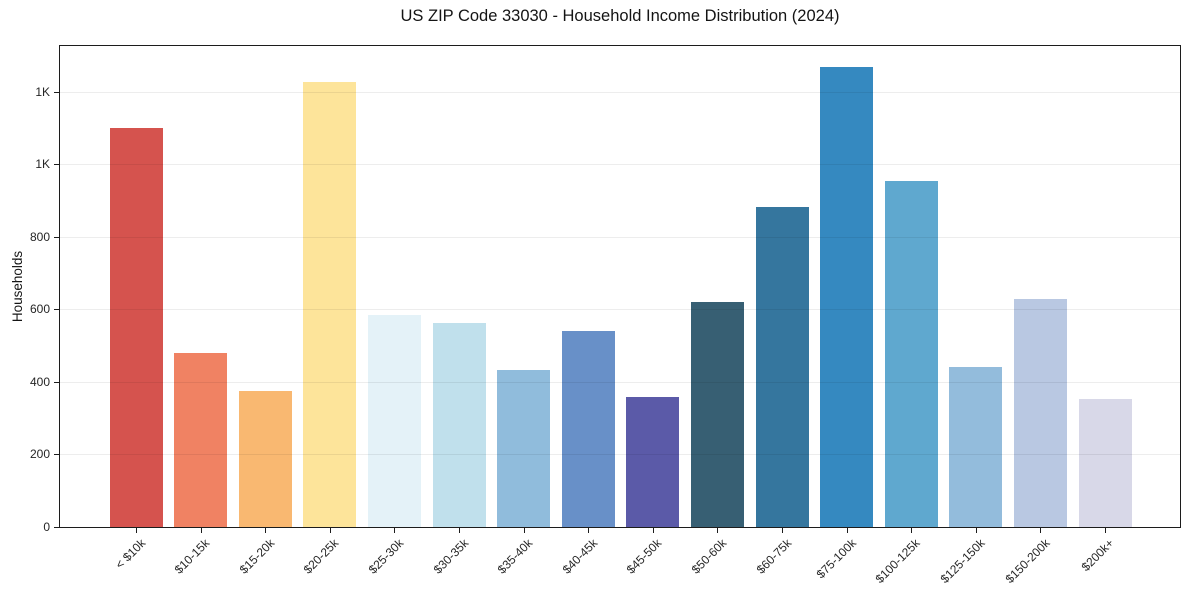 Image resolution: width=1189 pixels, height=590 pixels. I want to click on y-tick-label: 800, so click(39, 236).